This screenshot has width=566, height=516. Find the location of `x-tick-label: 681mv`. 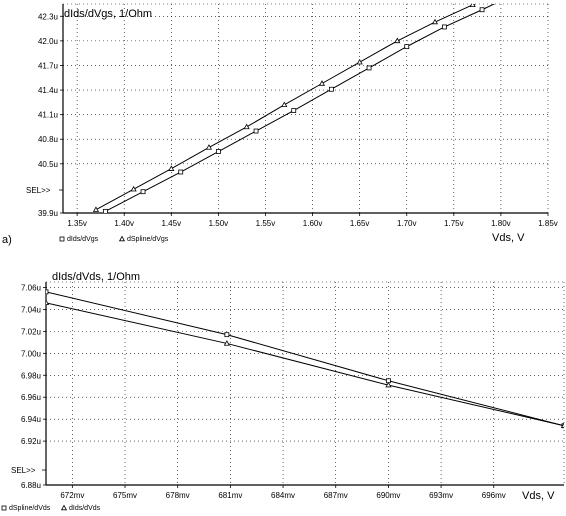

x-tick-label: 681mv is located at coordinates (230, 495).